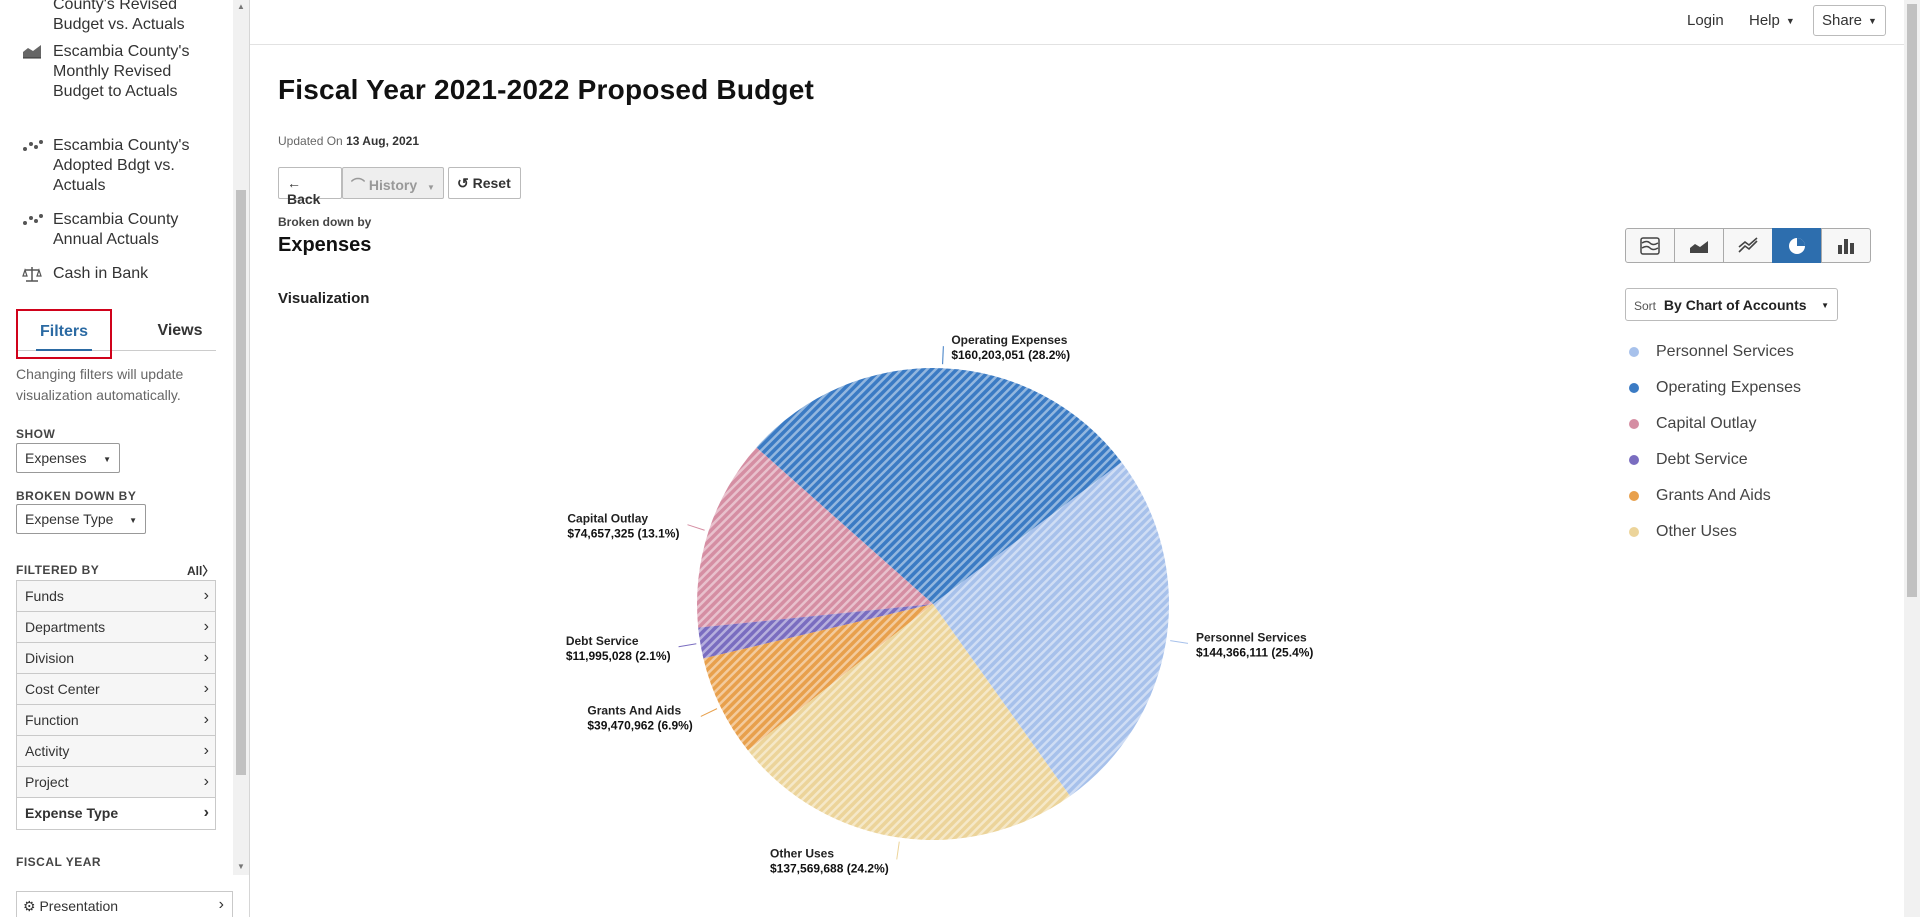 This screenshot has width=1920, height=917. Describe the element at coordinates (116, 333) in the screenshot. I see `sidebar-tabs: Filters Views` at that location.